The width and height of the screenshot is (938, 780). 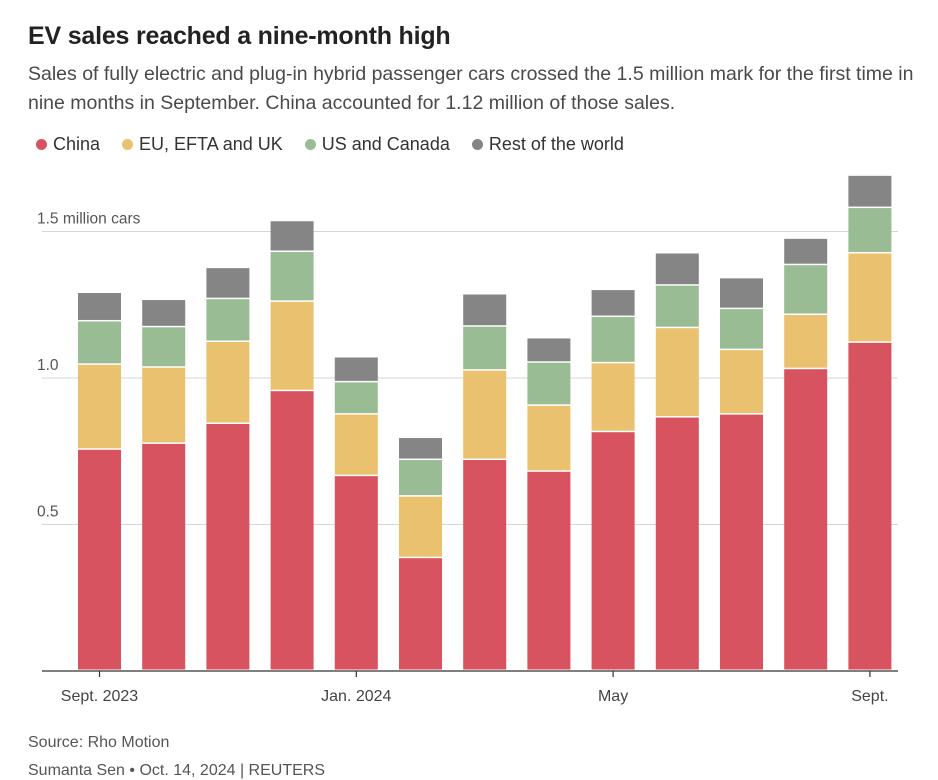 What do you see at coordinates (477, 144) in the screenshot?
I see `legend-swatch-rest-of-world` at bounding box center [477, 144].